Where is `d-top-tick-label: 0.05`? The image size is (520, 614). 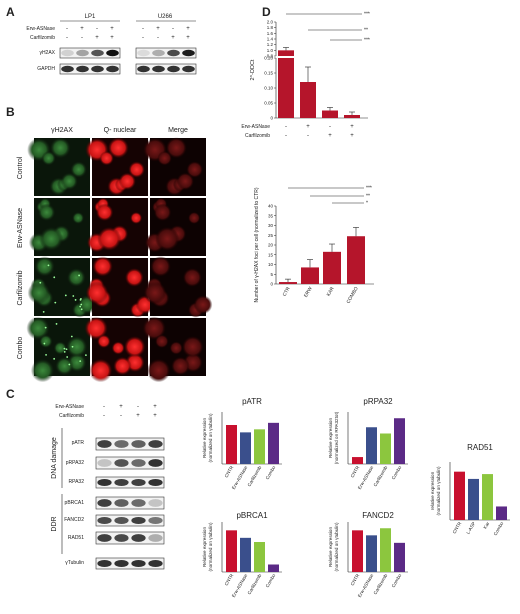
d-top-tick-label: 0.05 is located at coordinates (268, 103).